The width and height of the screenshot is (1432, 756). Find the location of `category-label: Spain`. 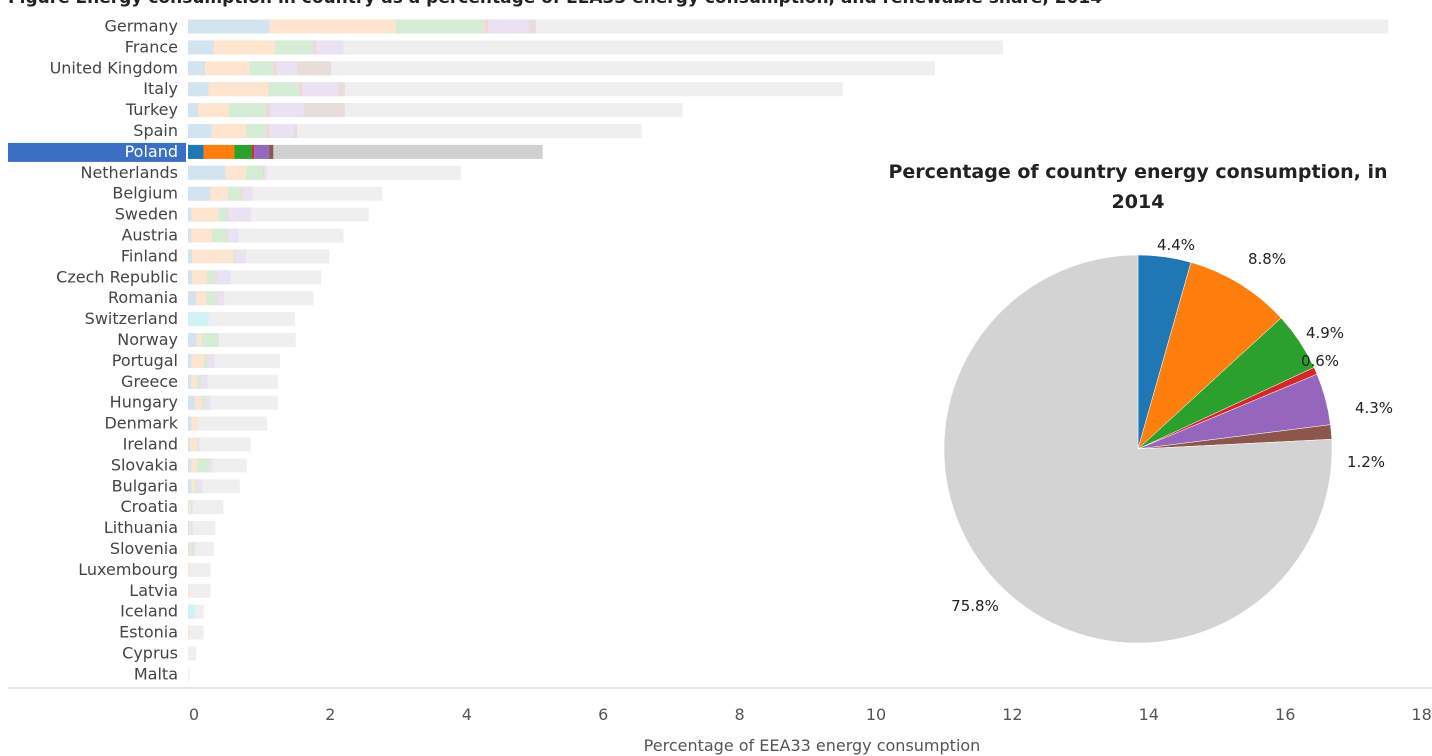

category-label: Spain is located at coordinates (155, 130).